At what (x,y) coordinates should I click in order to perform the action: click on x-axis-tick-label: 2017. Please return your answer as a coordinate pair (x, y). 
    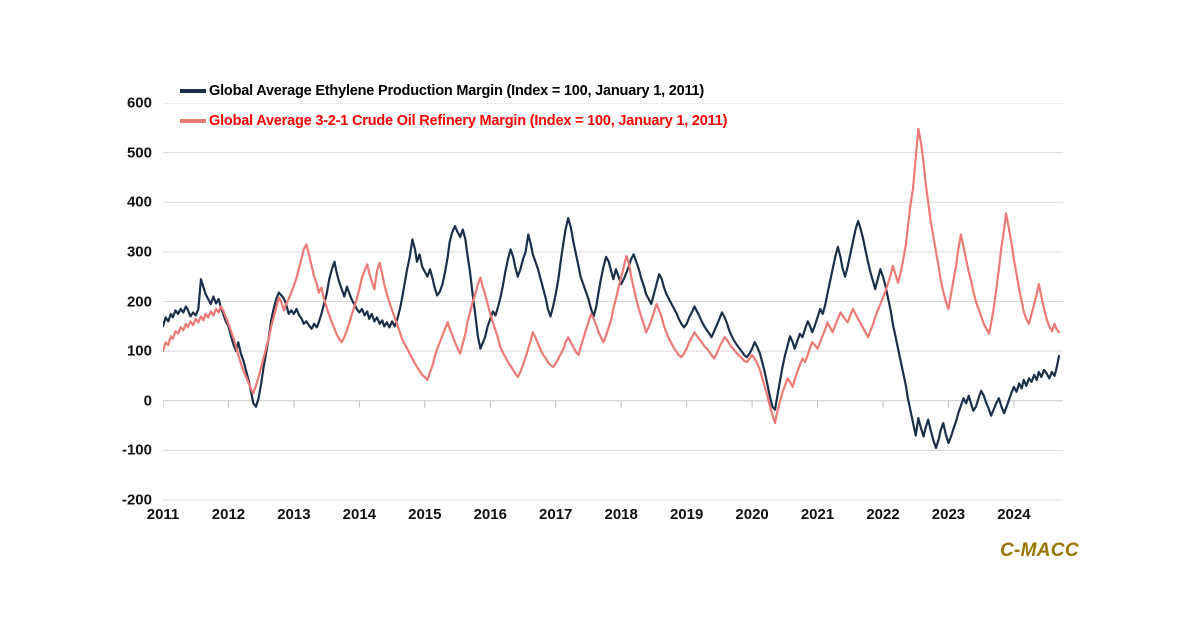
    Looking at the image, I should click on (556, 514).